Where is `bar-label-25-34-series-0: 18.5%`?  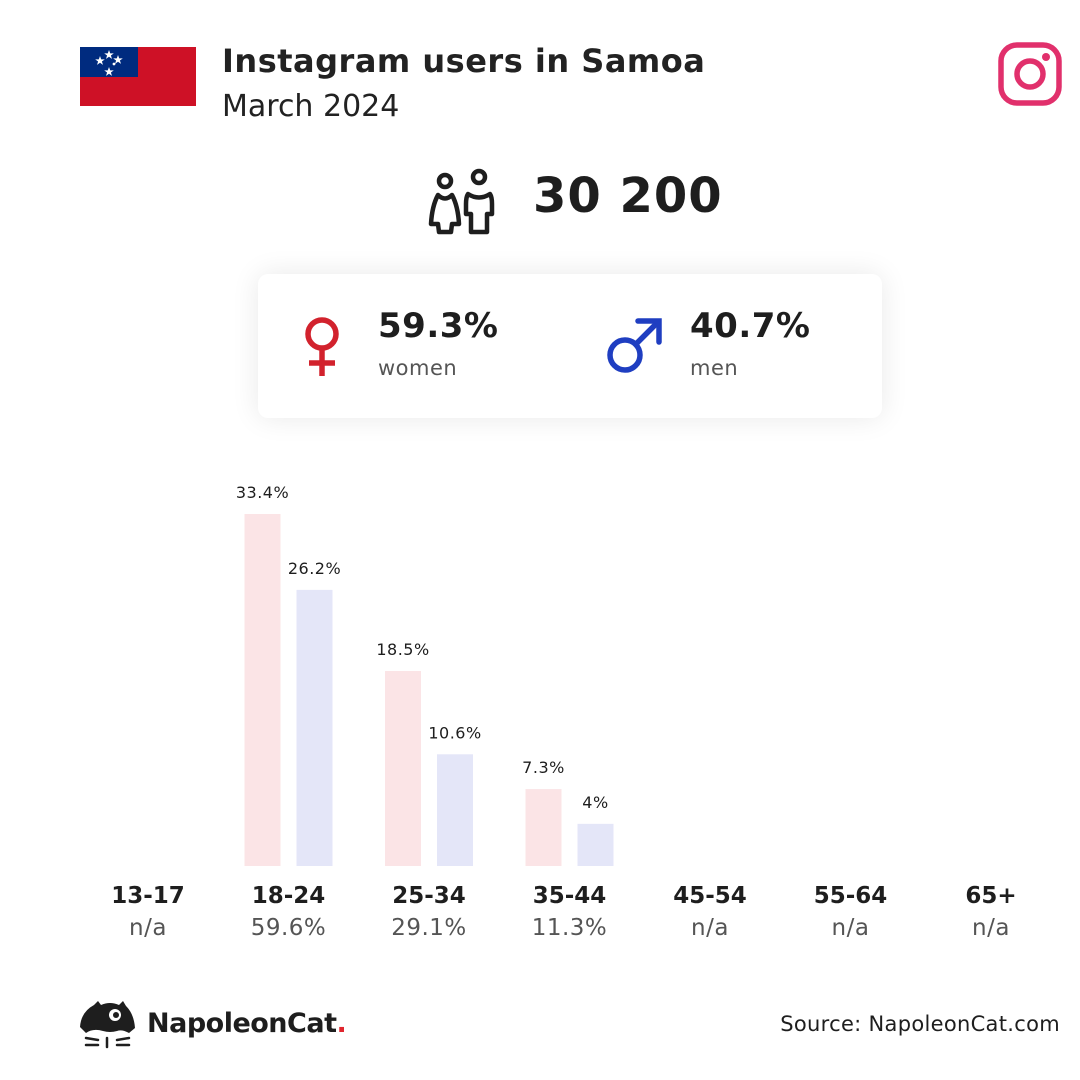
bar-label-25-34-series-0: 18.5% is located at coordinates (402, 649).